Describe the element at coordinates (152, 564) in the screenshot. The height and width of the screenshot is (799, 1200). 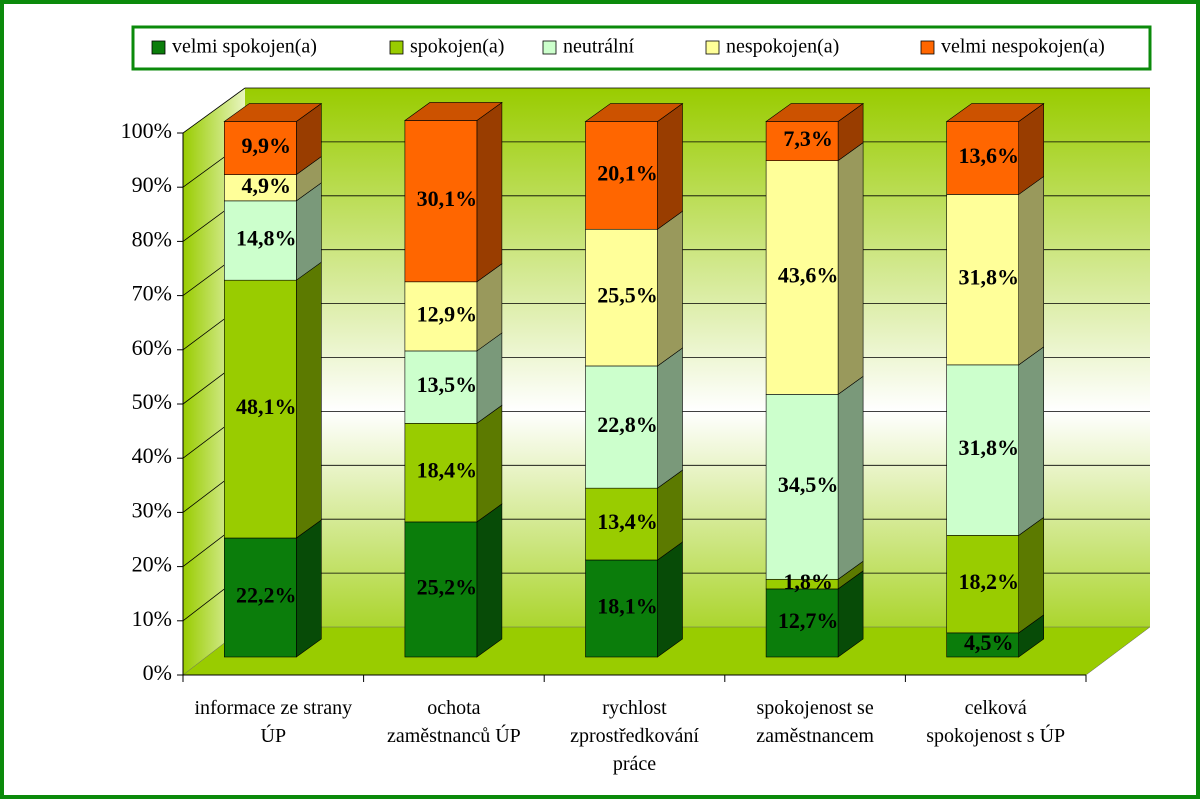
I see `y-tick-label: 20%` at that location.